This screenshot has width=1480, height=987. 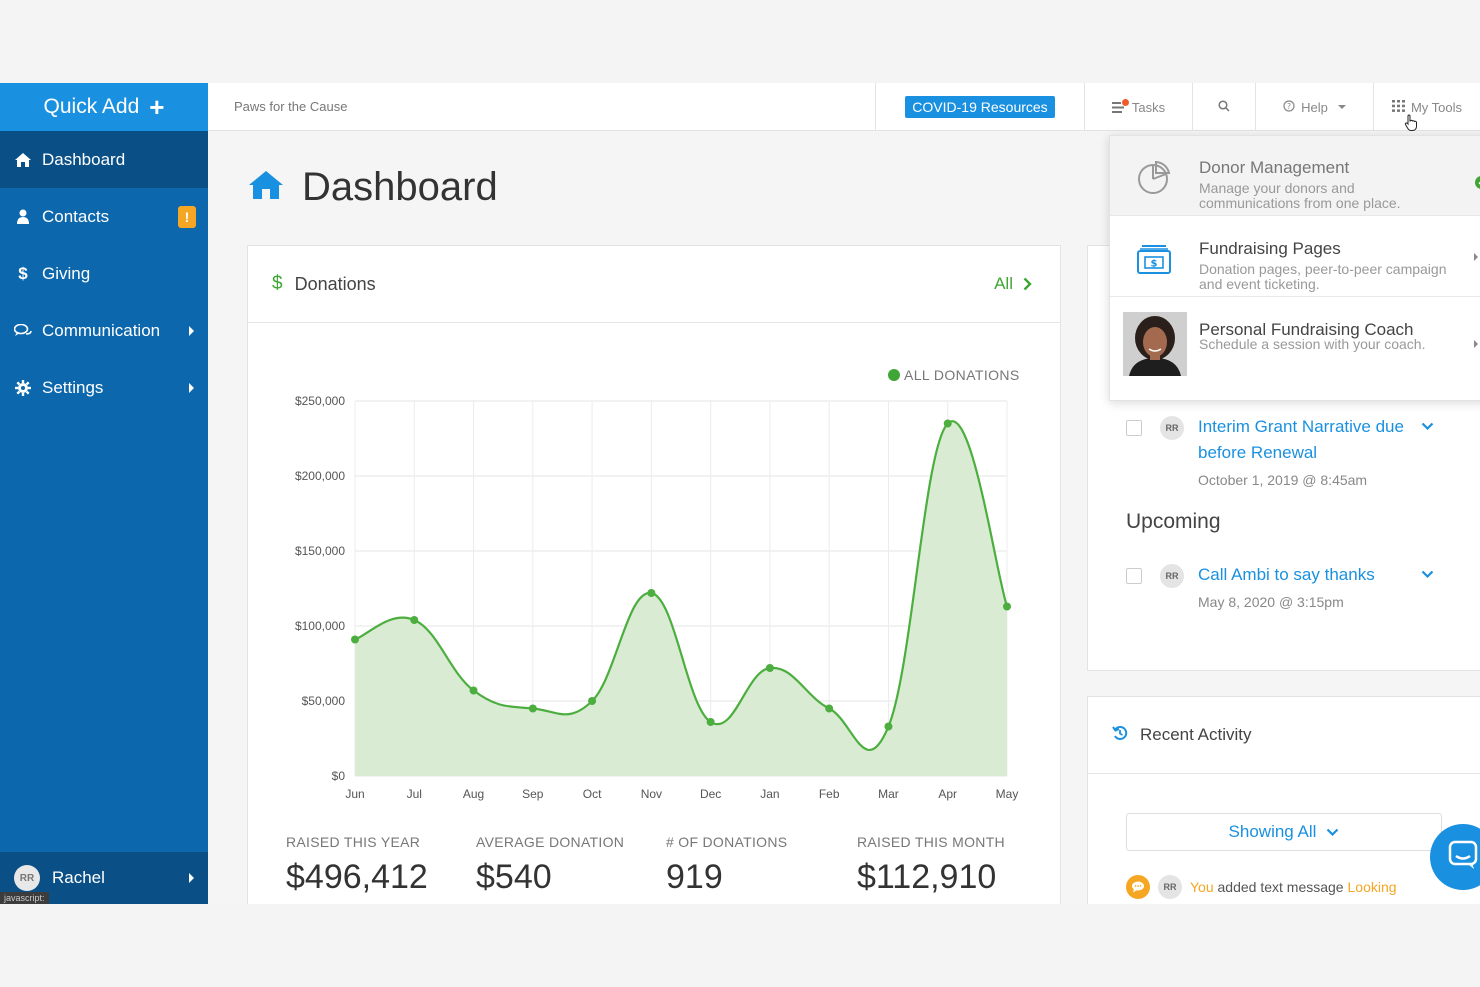 What do you see at coordinates (1289, 107) in the screenshot?
I see `help-icon: ?` at bounding box center [1289, 107].